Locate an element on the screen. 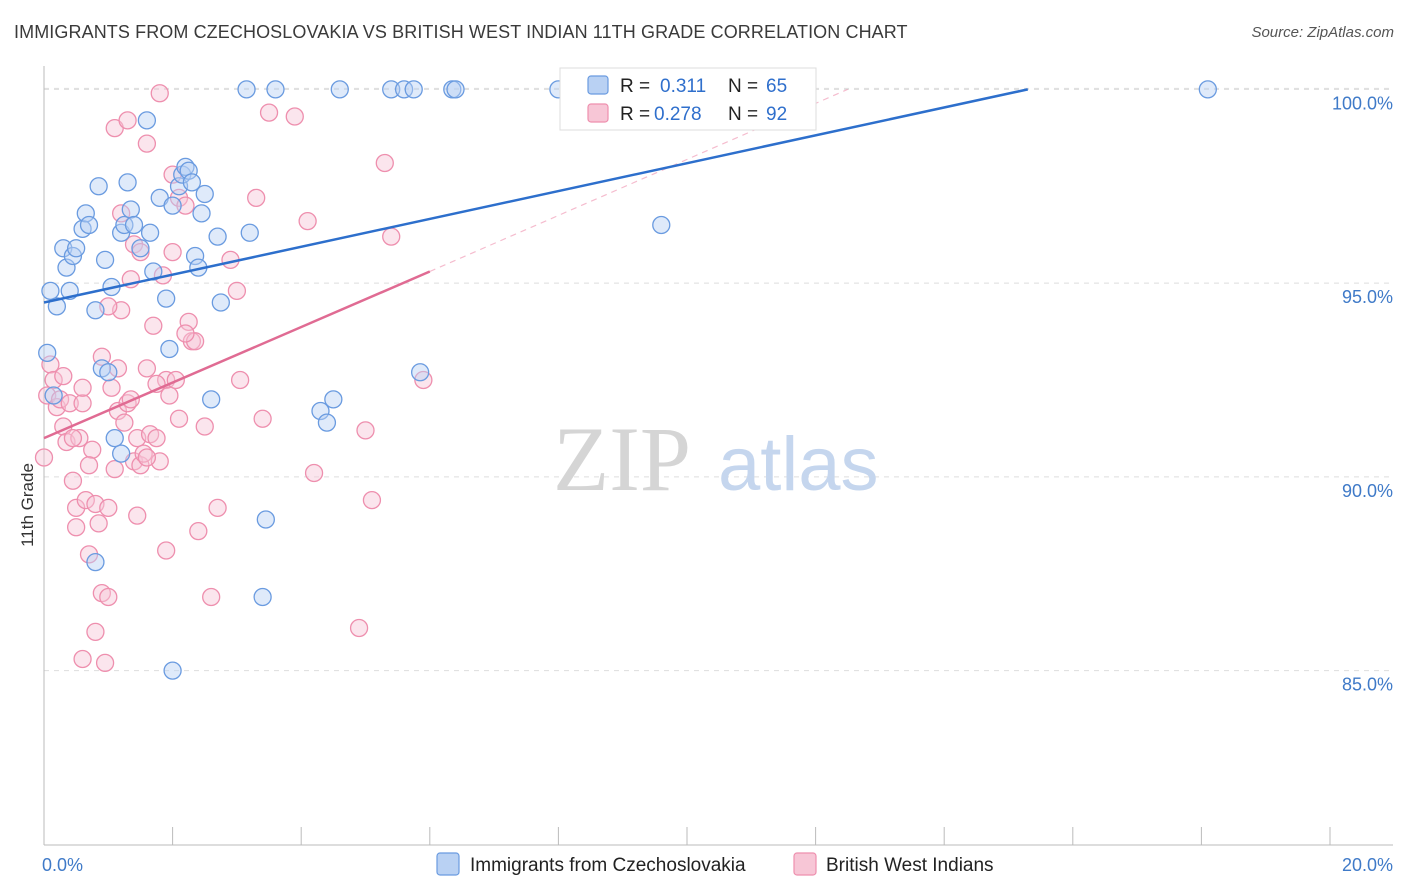  x-tick-label-max: 20.0% is located at coordinates (1367, 865).